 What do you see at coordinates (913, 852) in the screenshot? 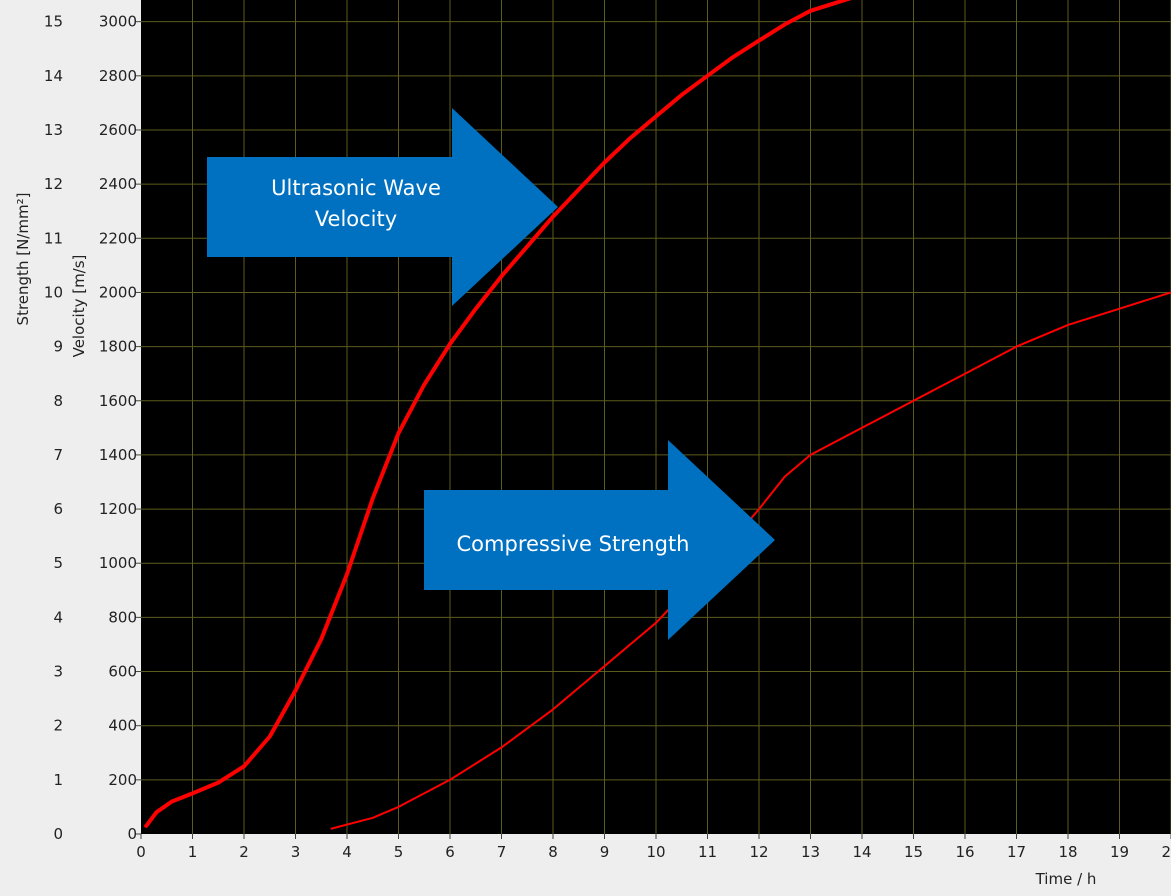
I see `x-tick-label: 15` at bounding box center [913, 852].